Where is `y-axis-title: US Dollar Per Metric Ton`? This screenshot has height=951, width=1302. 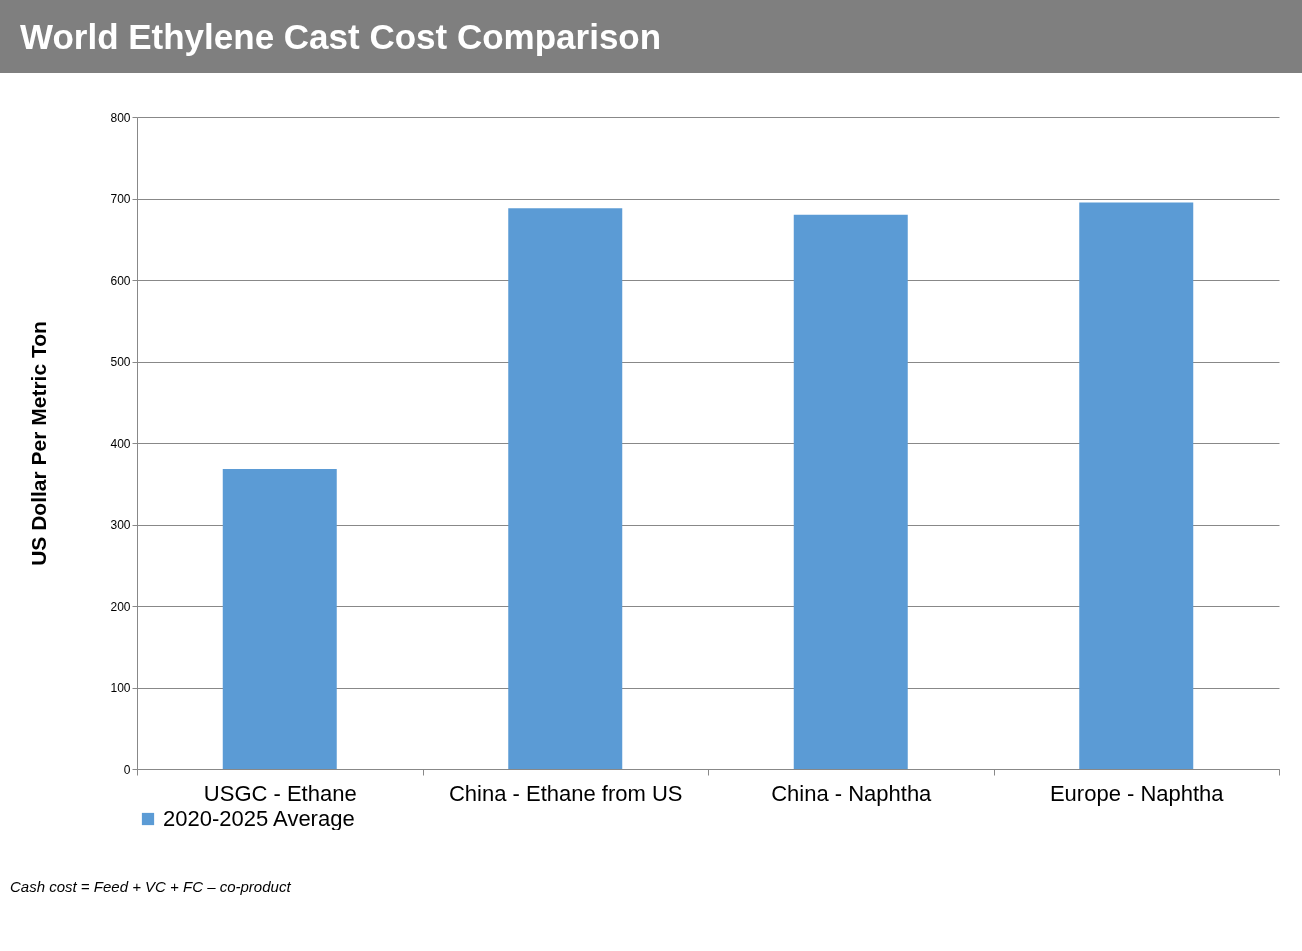
y-axis-title: US Dollar Per Metric Ton is located at coordinates (39, 443).